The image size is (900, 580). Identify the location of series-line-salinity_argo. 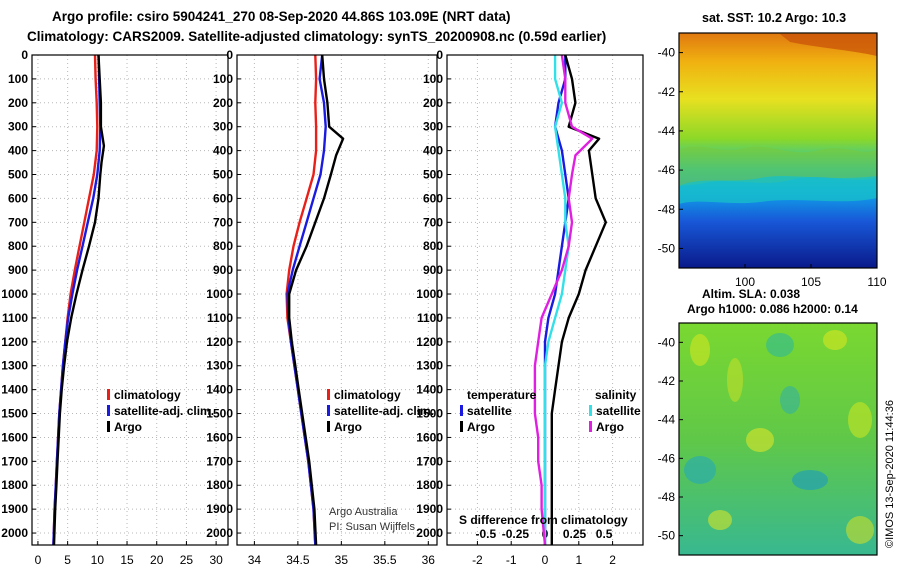
(563, 300).